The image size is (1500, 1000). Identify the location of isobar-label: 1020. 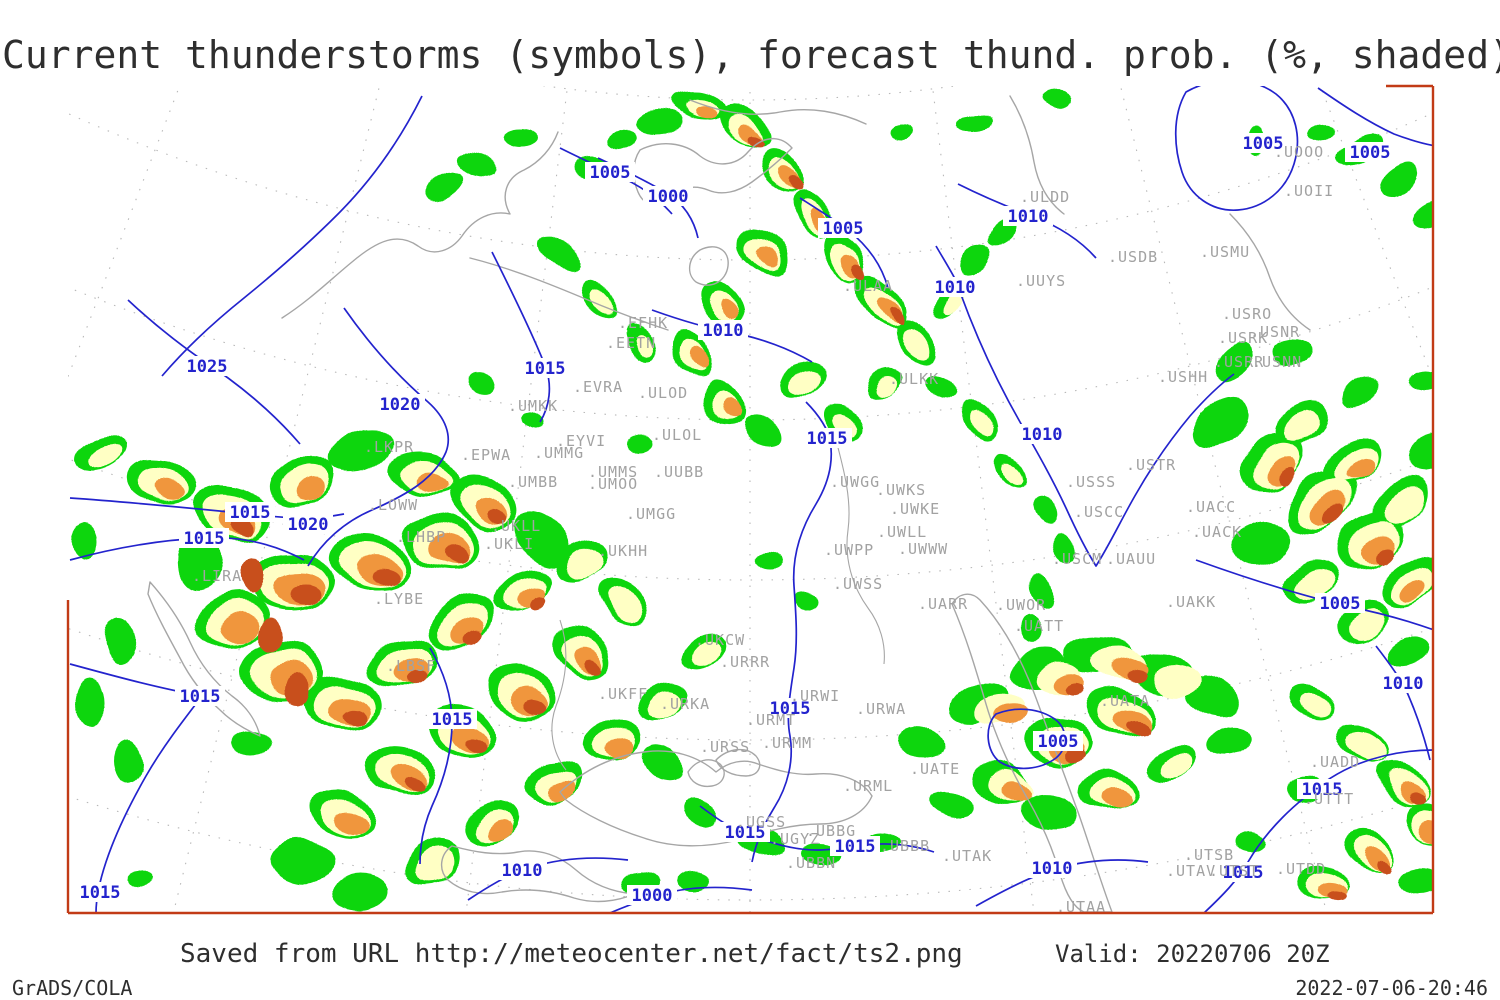
(308, 525).